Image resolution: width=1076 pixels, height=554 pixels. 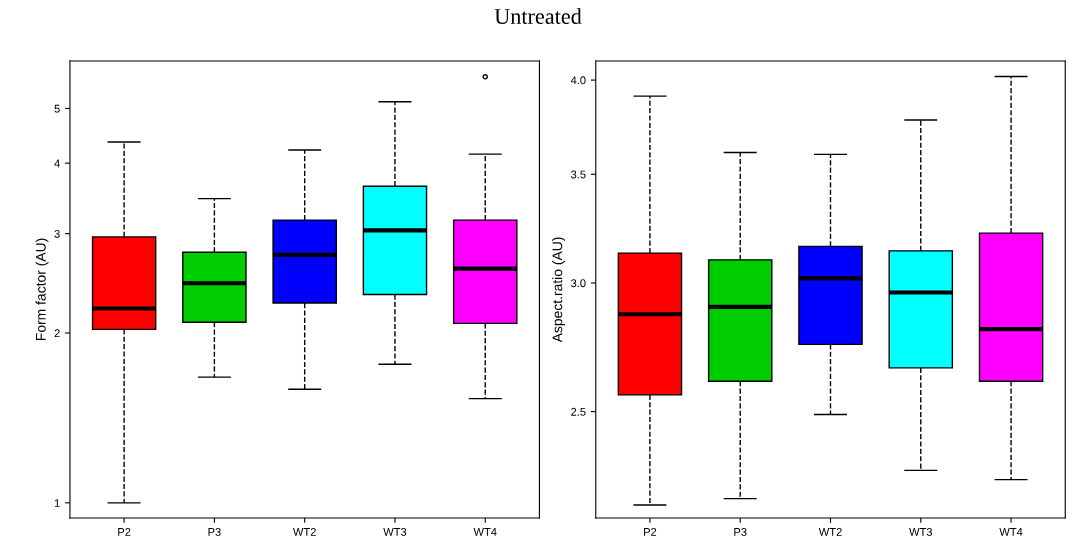 I want to click on y-tick-label: 3.0, so click(x=578, y=283).